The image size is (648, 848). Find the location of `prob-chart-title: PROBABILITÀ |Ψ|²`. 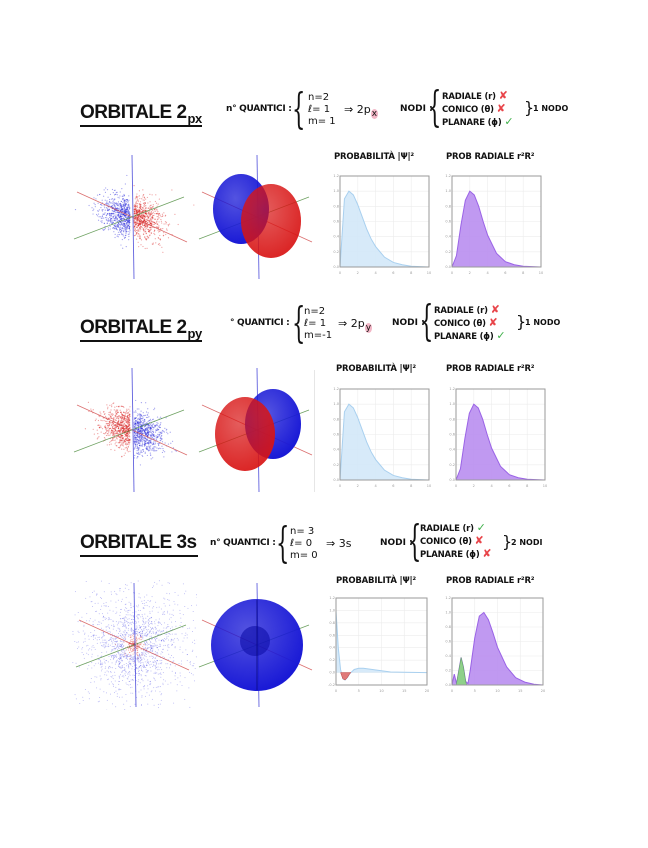

prob-chart-title: PROBABILITÀ |Ψ|² is located at coordinates (376, 369).